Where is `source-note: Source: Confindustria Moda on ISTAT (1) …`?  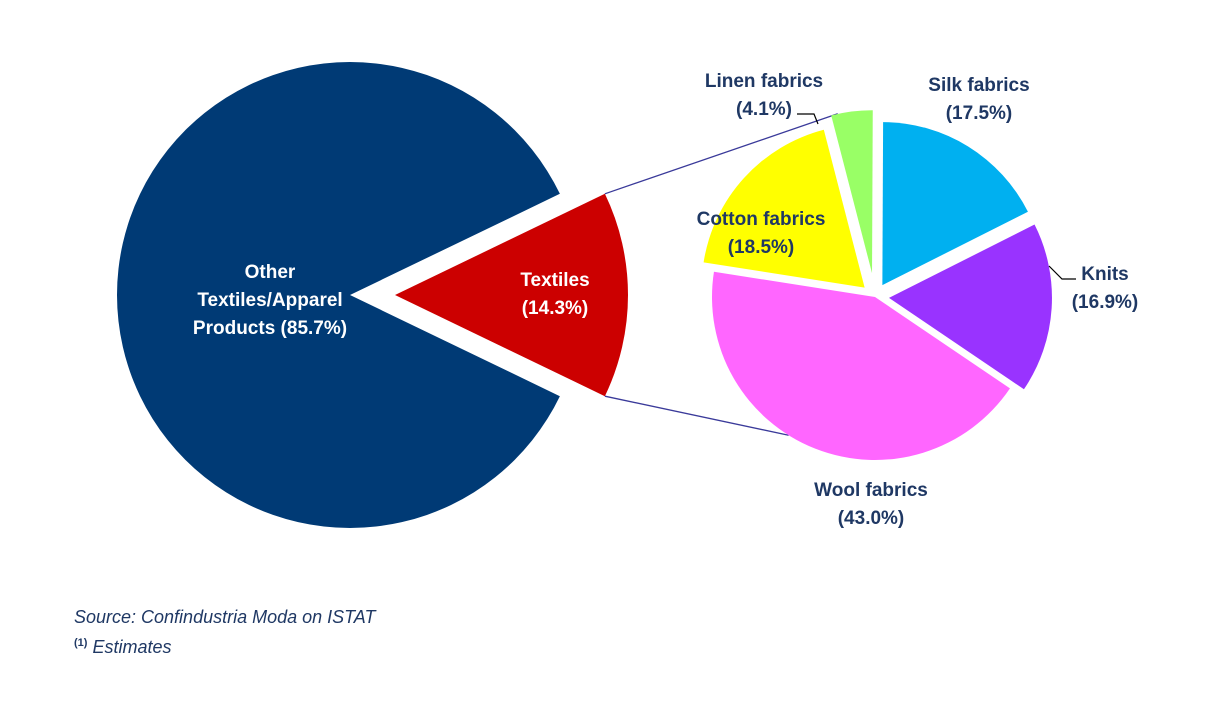 source-note: Source: Confindustria Moda on ISTAT (1) … is located at coordinates (224, 632).